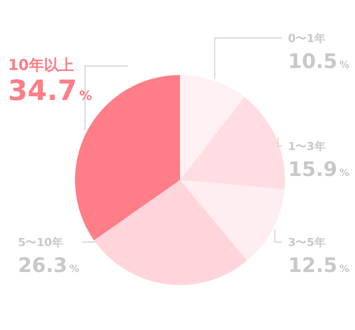  I want to click on pie-slice, so click(127, 157).